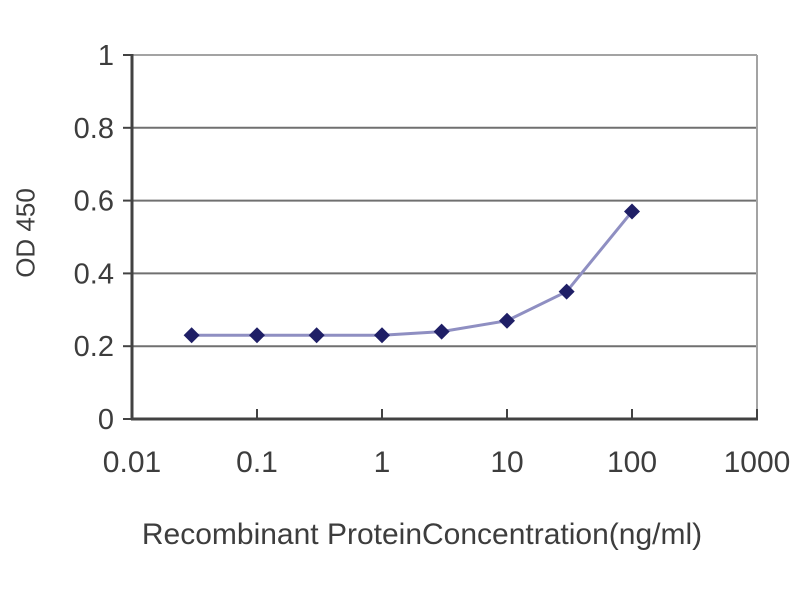 The image size is (800, 600). Describe the element at coordinates (94, 347) in the screenshot. I see `y-tick-label: 0.2` at that location.